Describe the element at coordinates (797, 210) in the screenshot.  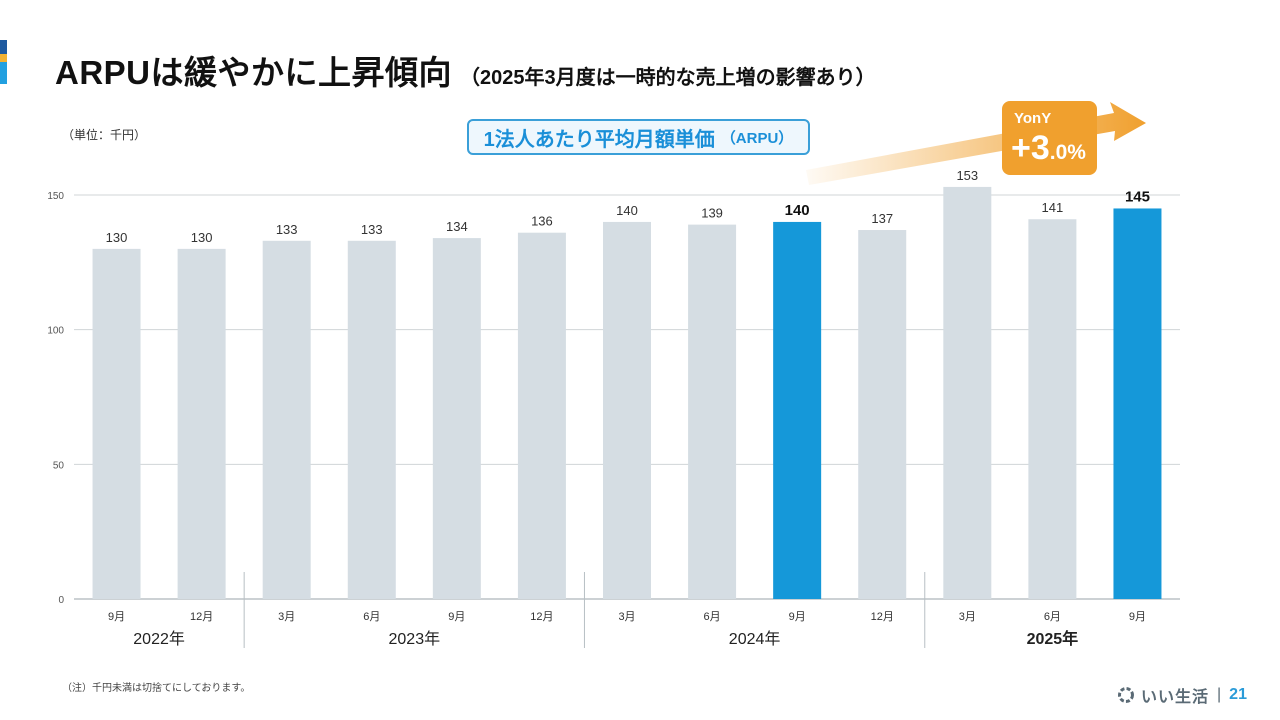
I see `value-label-8: 140` at that location.